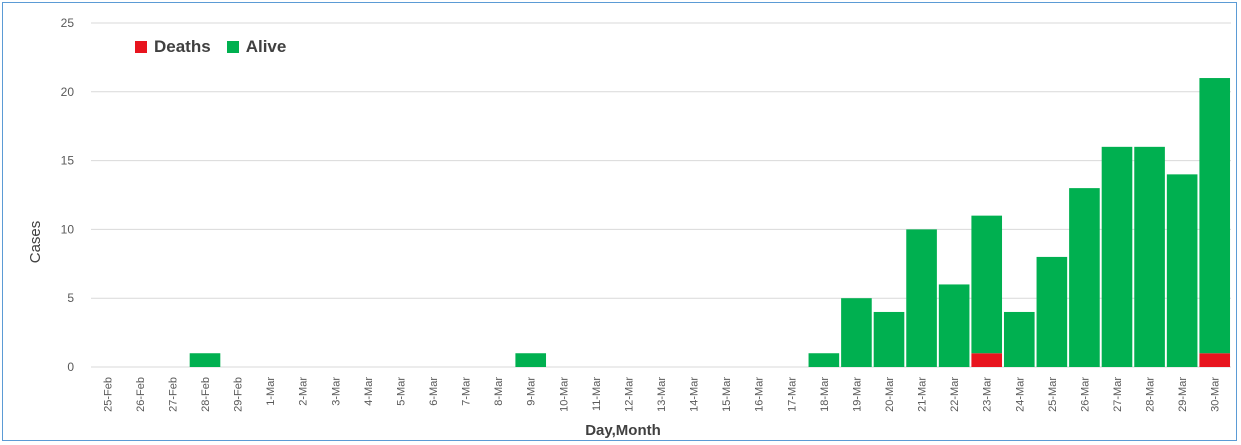 This screenshot has width=1241, height=445. I want to click on bar-alive-9-Mar, so click(531, 360).